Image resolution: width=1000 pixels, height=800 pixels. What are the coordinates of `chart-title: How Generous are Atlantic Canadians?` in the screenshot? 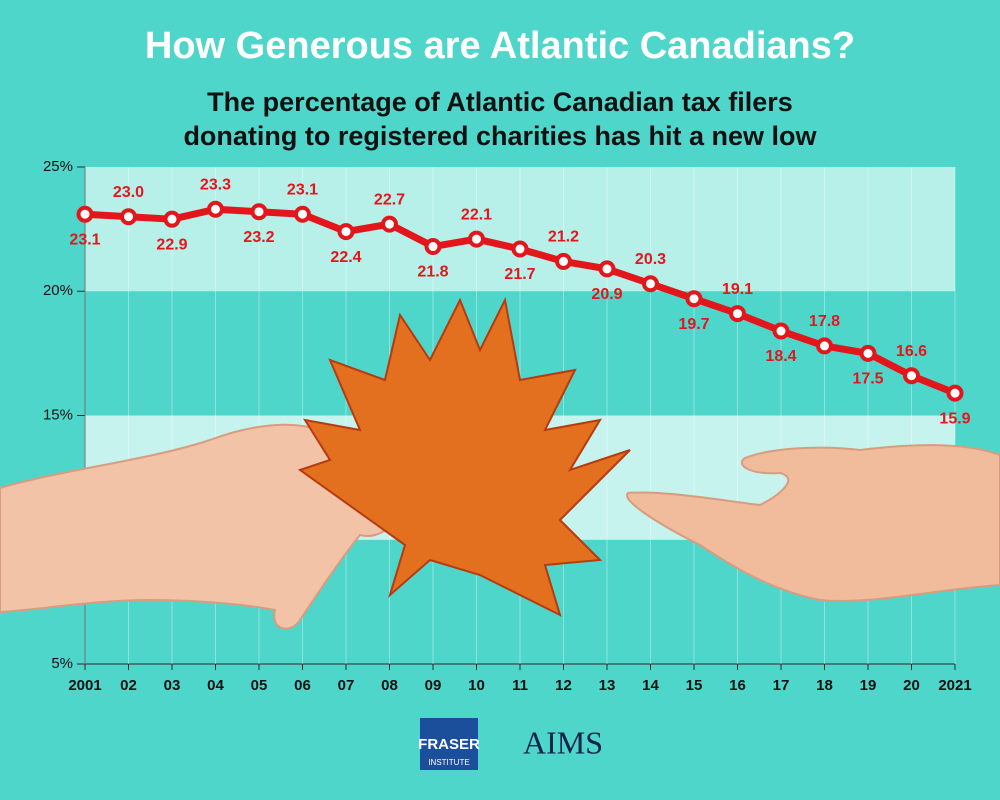 It's located at (500, 46).